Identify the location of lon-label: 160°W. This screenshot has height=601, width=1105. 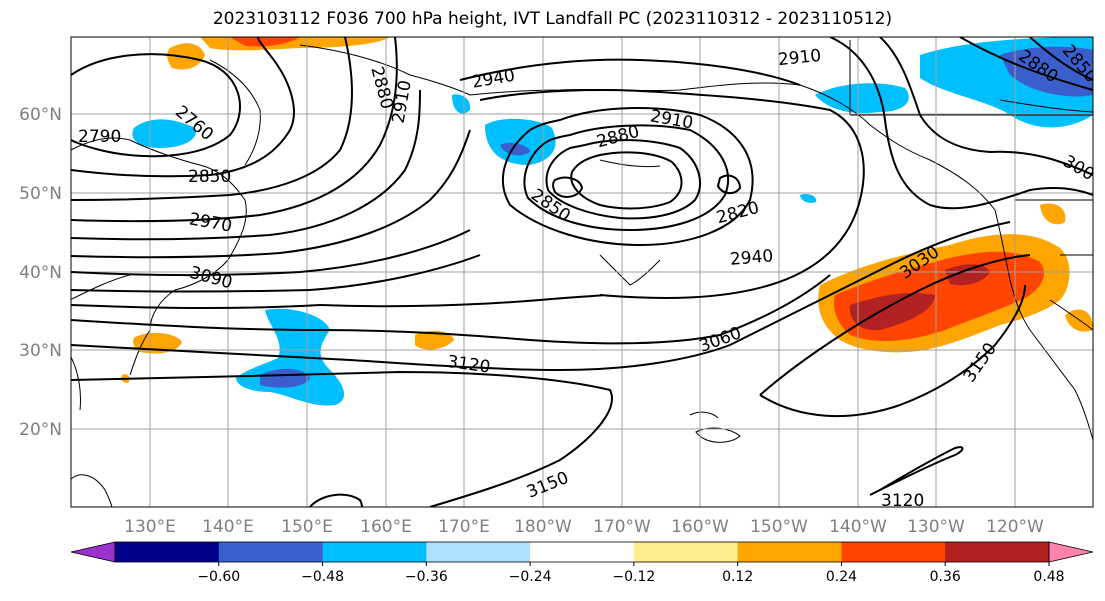
(700, 527).